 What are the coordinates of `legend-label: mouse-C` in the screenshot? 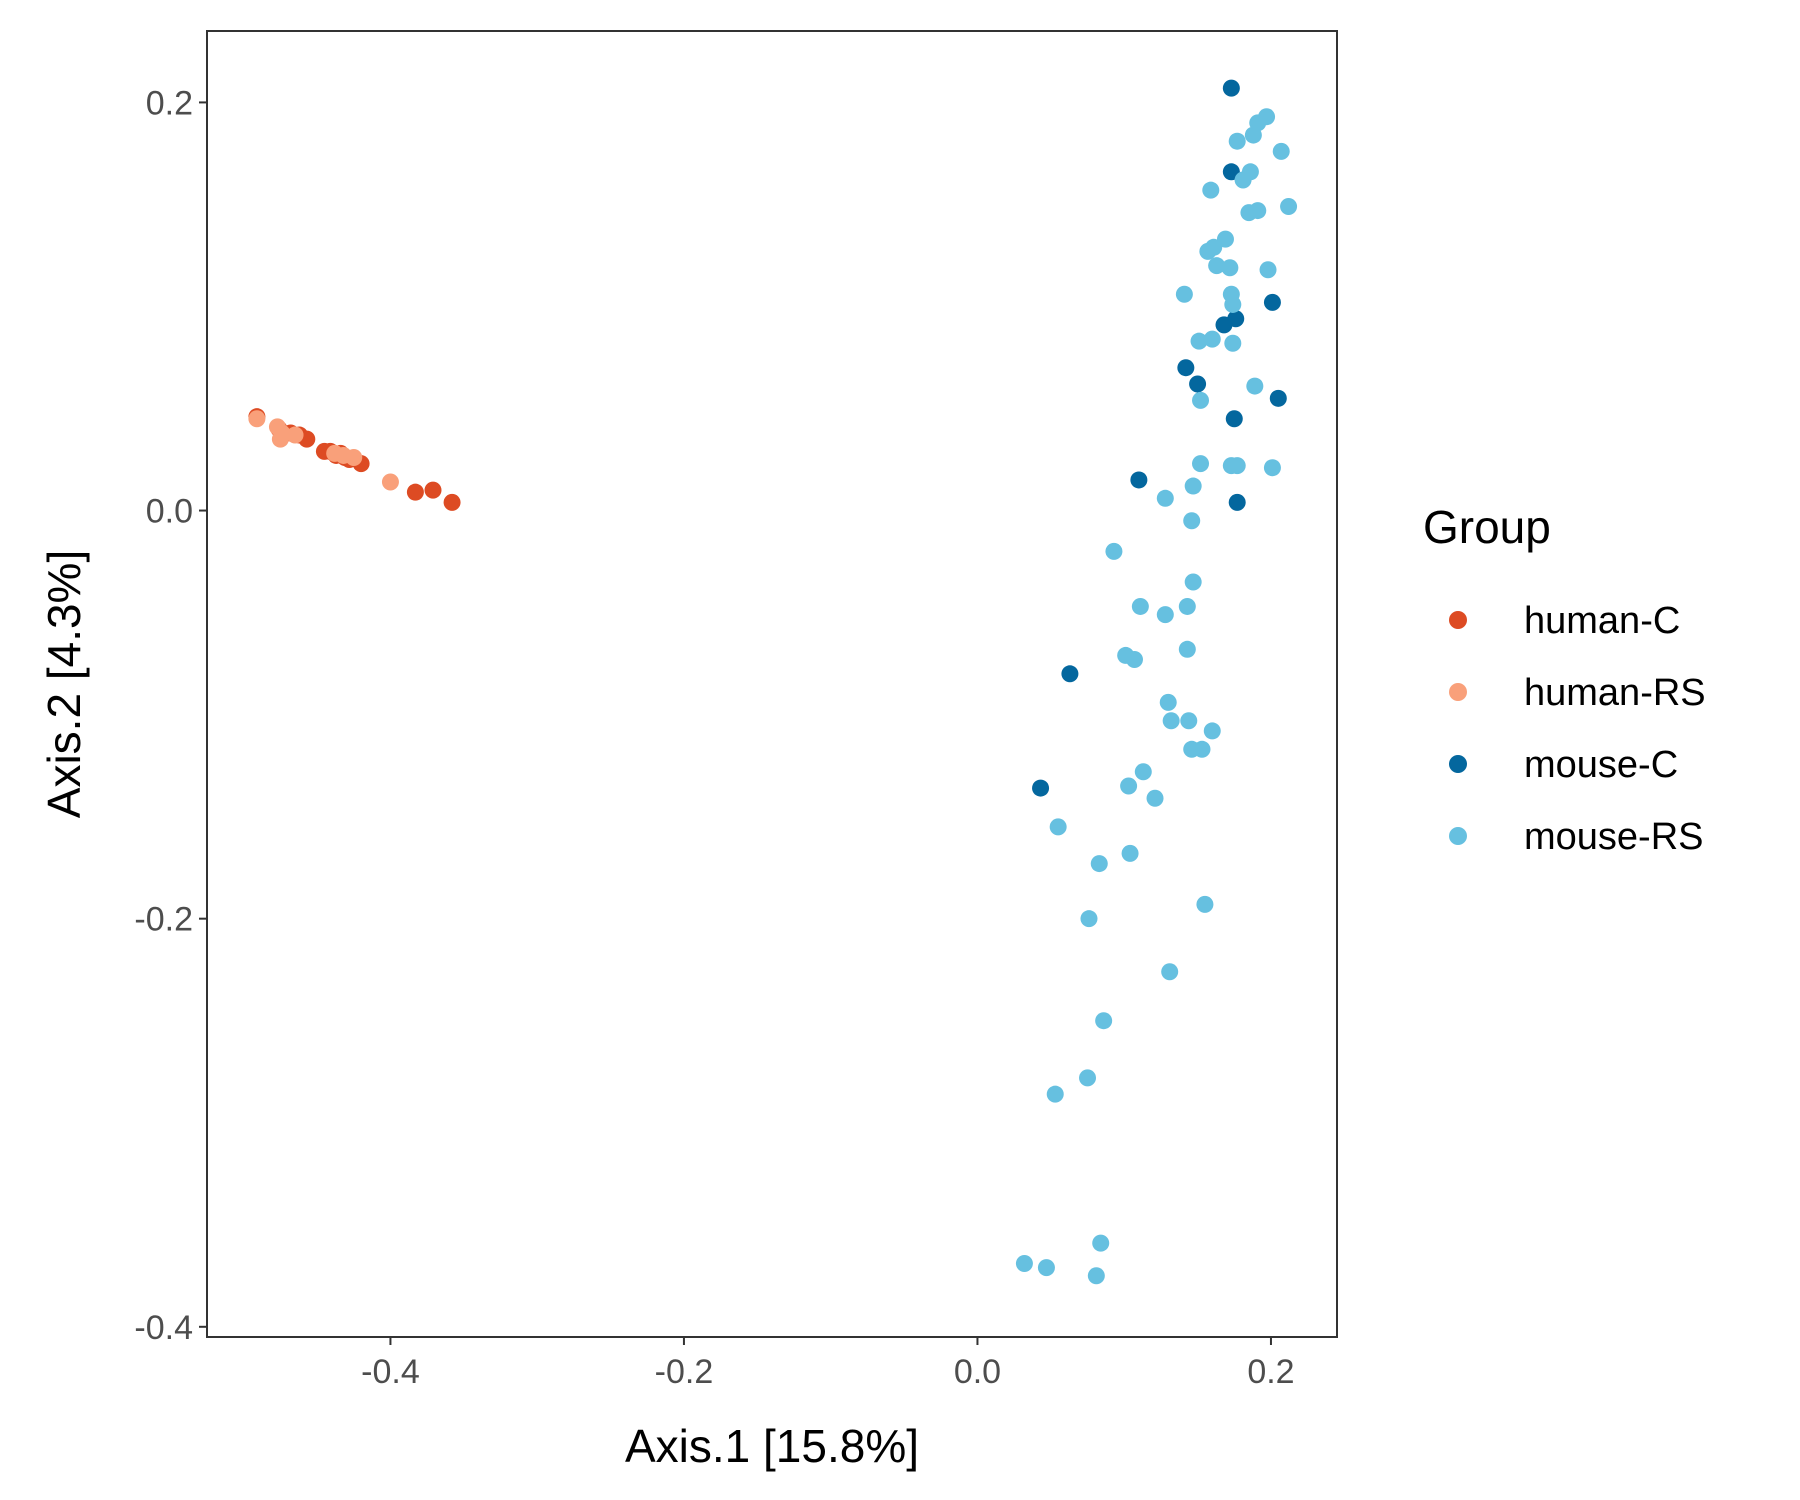 It's located at (1601, 765).